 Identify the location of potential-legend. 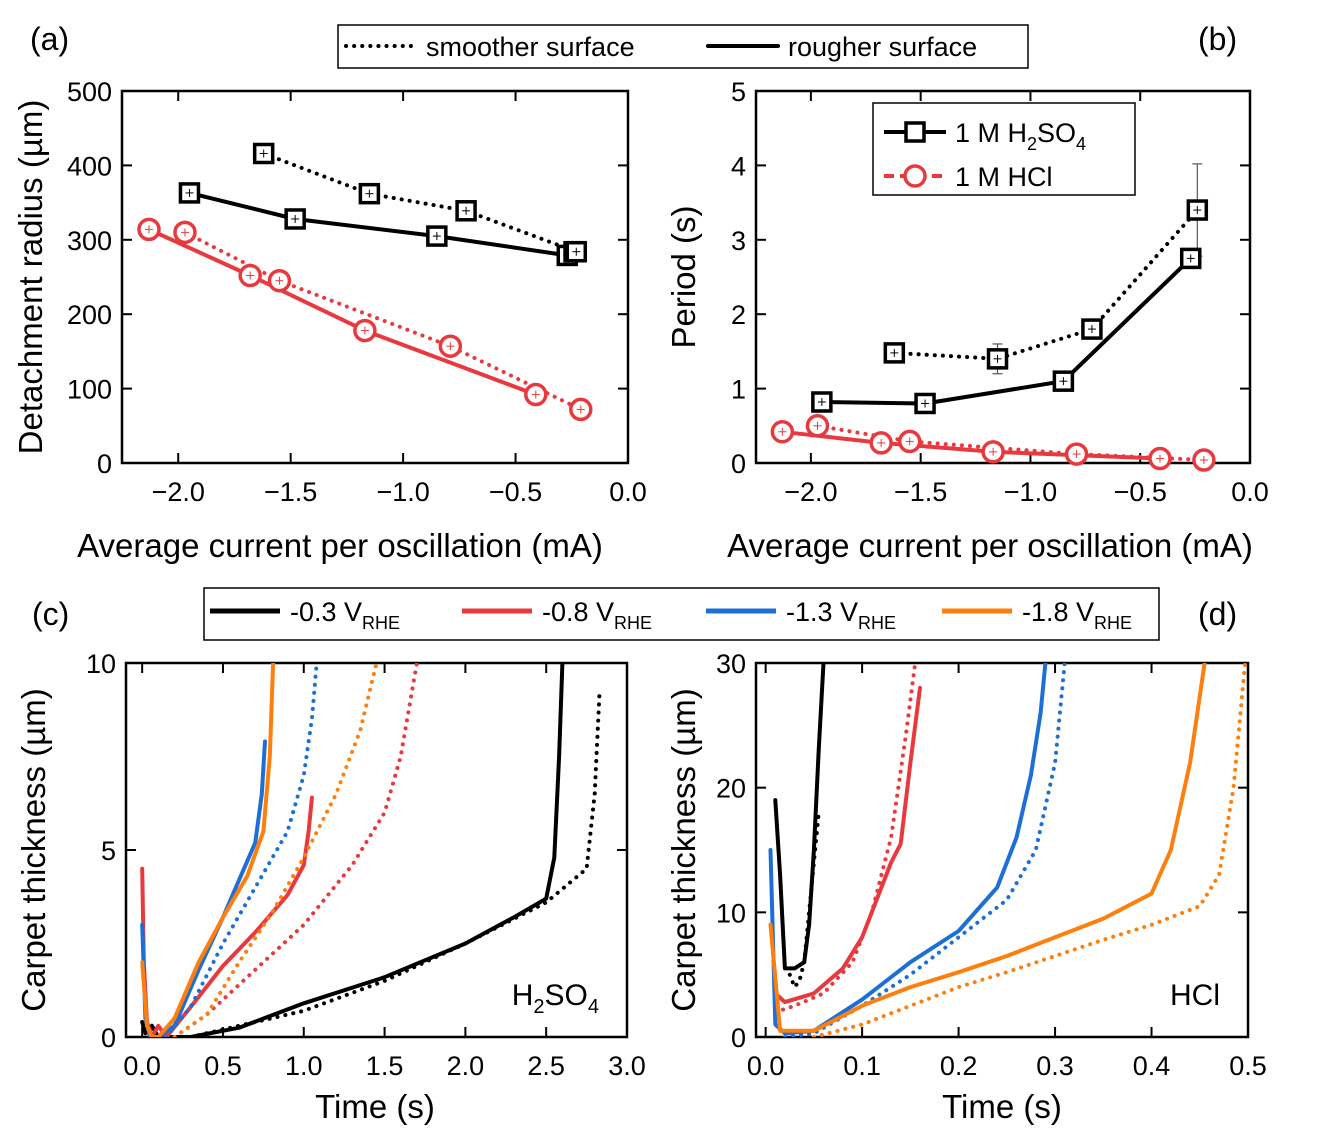
(681, 614).